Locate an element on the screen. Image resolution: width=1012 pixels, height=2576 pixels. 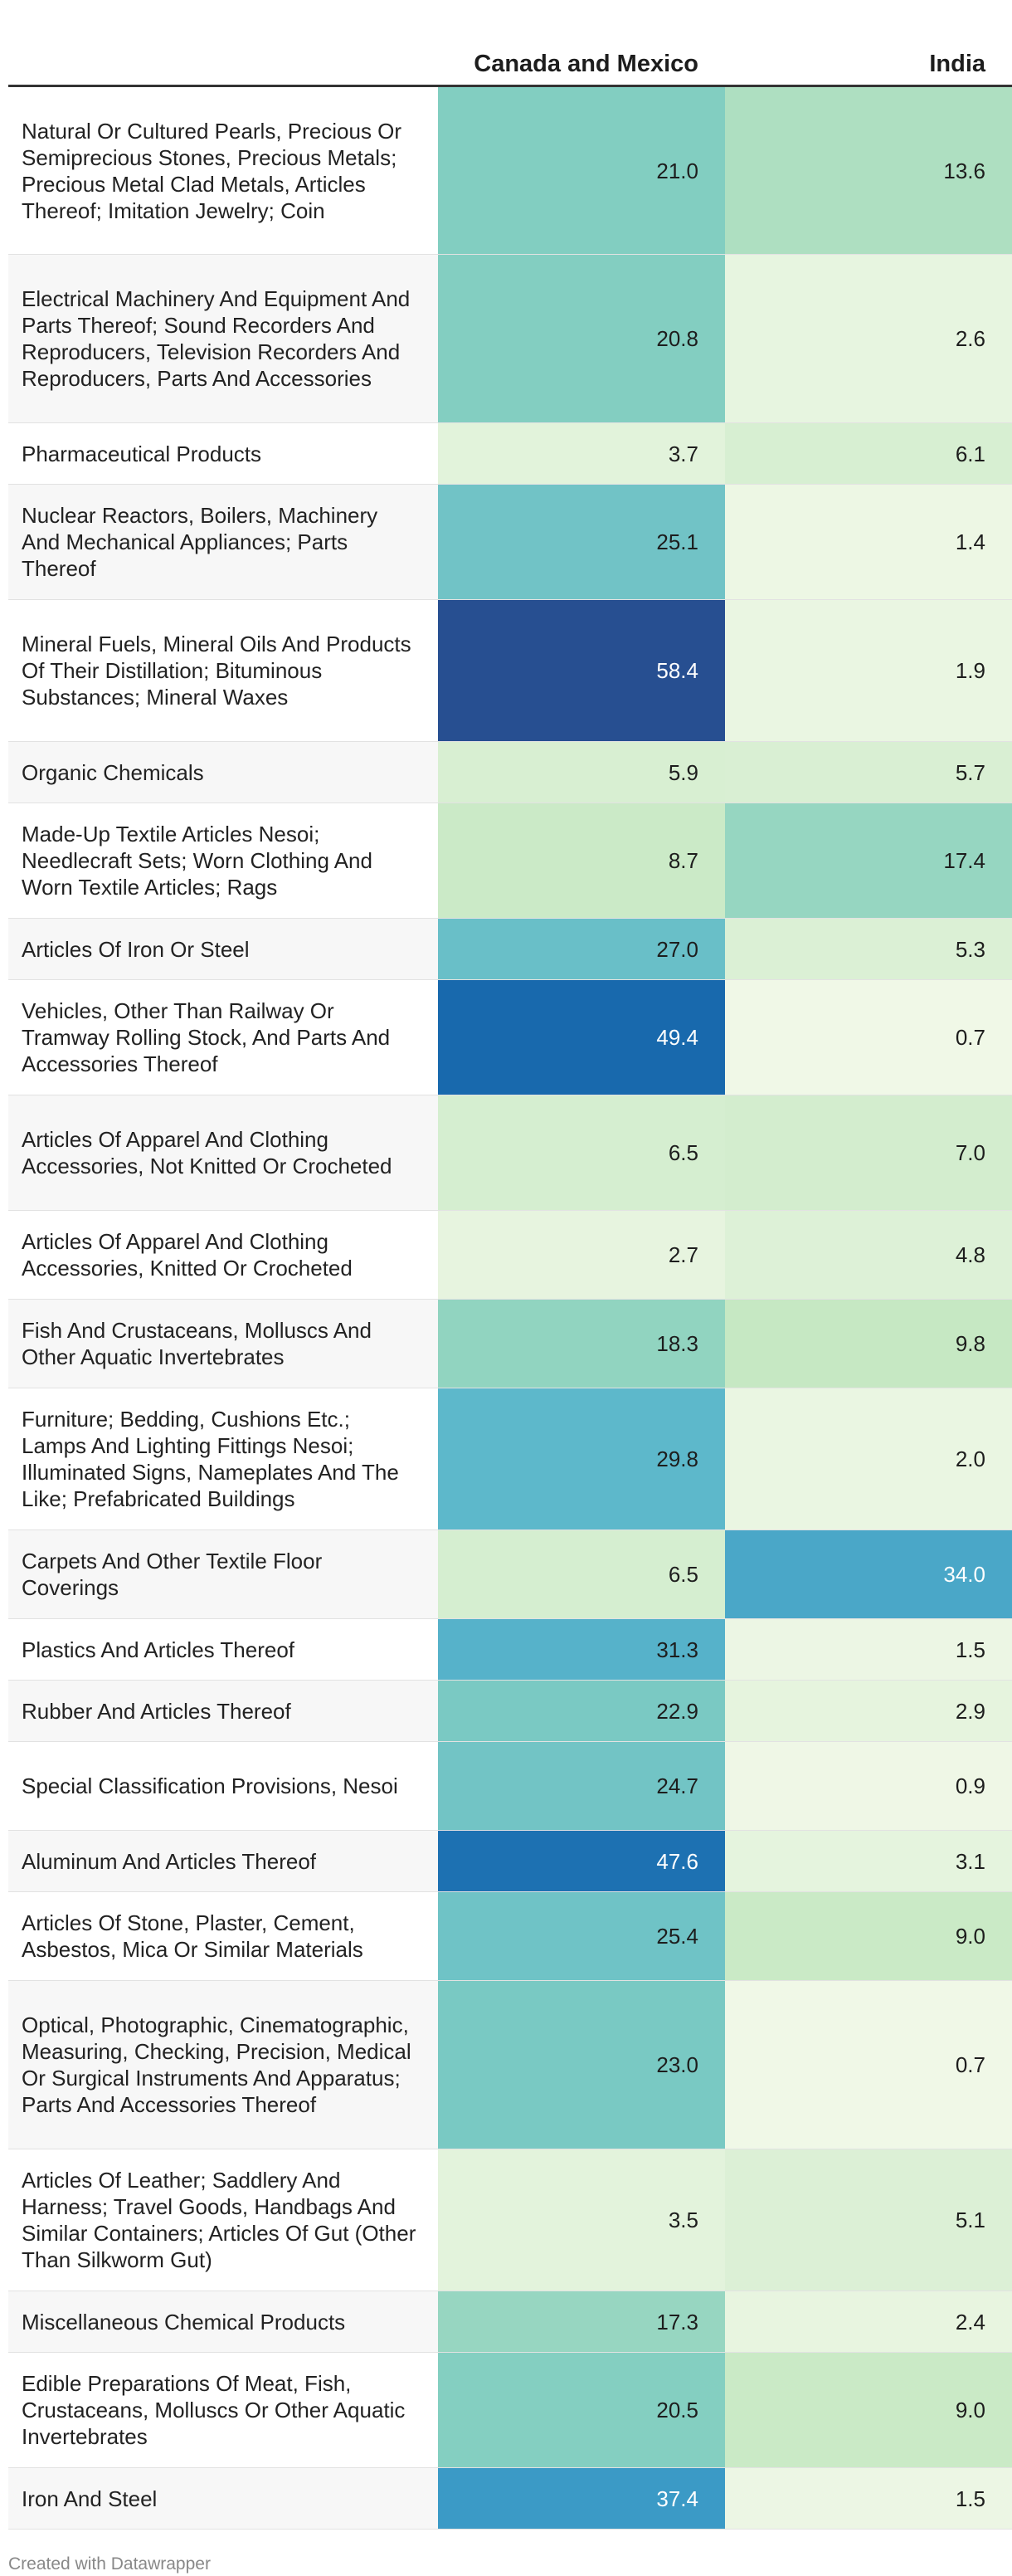
cell-value: 9.0 is located at coordinates (970, 2410).